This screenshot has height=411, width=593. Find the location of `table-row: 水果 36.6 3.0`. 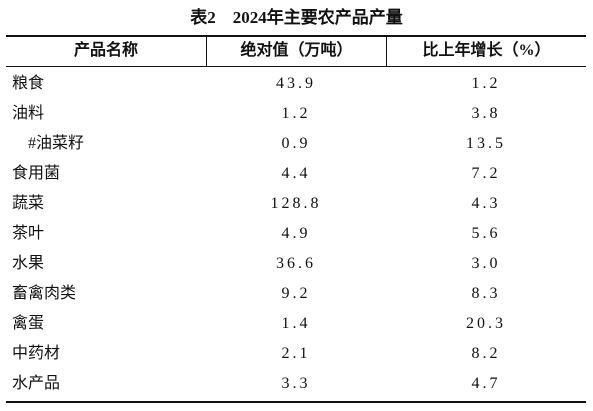

table-row: 水果 36.6 3.0 is located at coordinates (296, 264).